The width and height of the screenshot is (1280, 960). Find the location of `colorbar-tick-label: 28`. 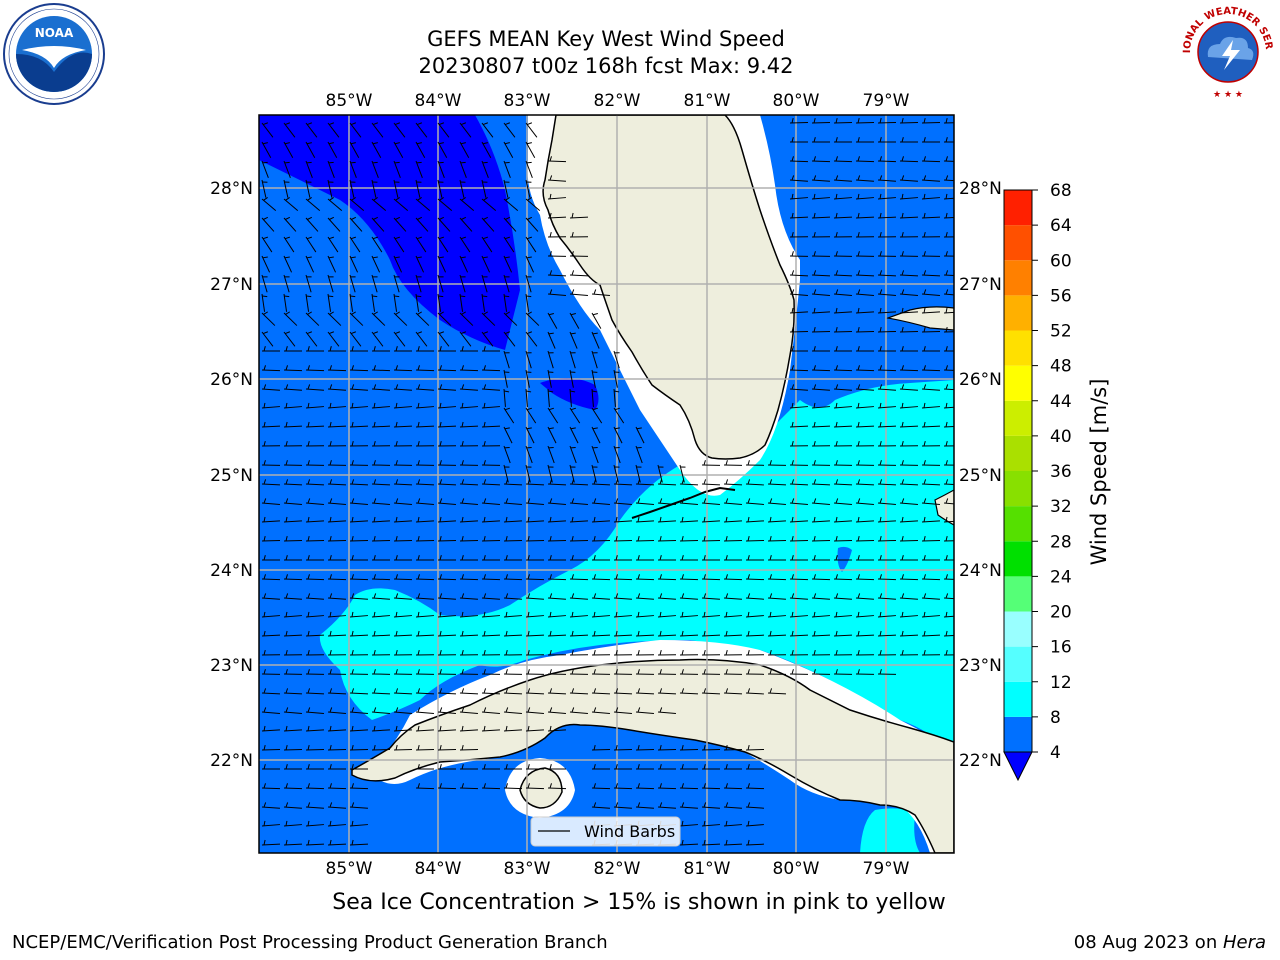

colorbar-tick-label: 28 is located at coordinates (1061, 542).